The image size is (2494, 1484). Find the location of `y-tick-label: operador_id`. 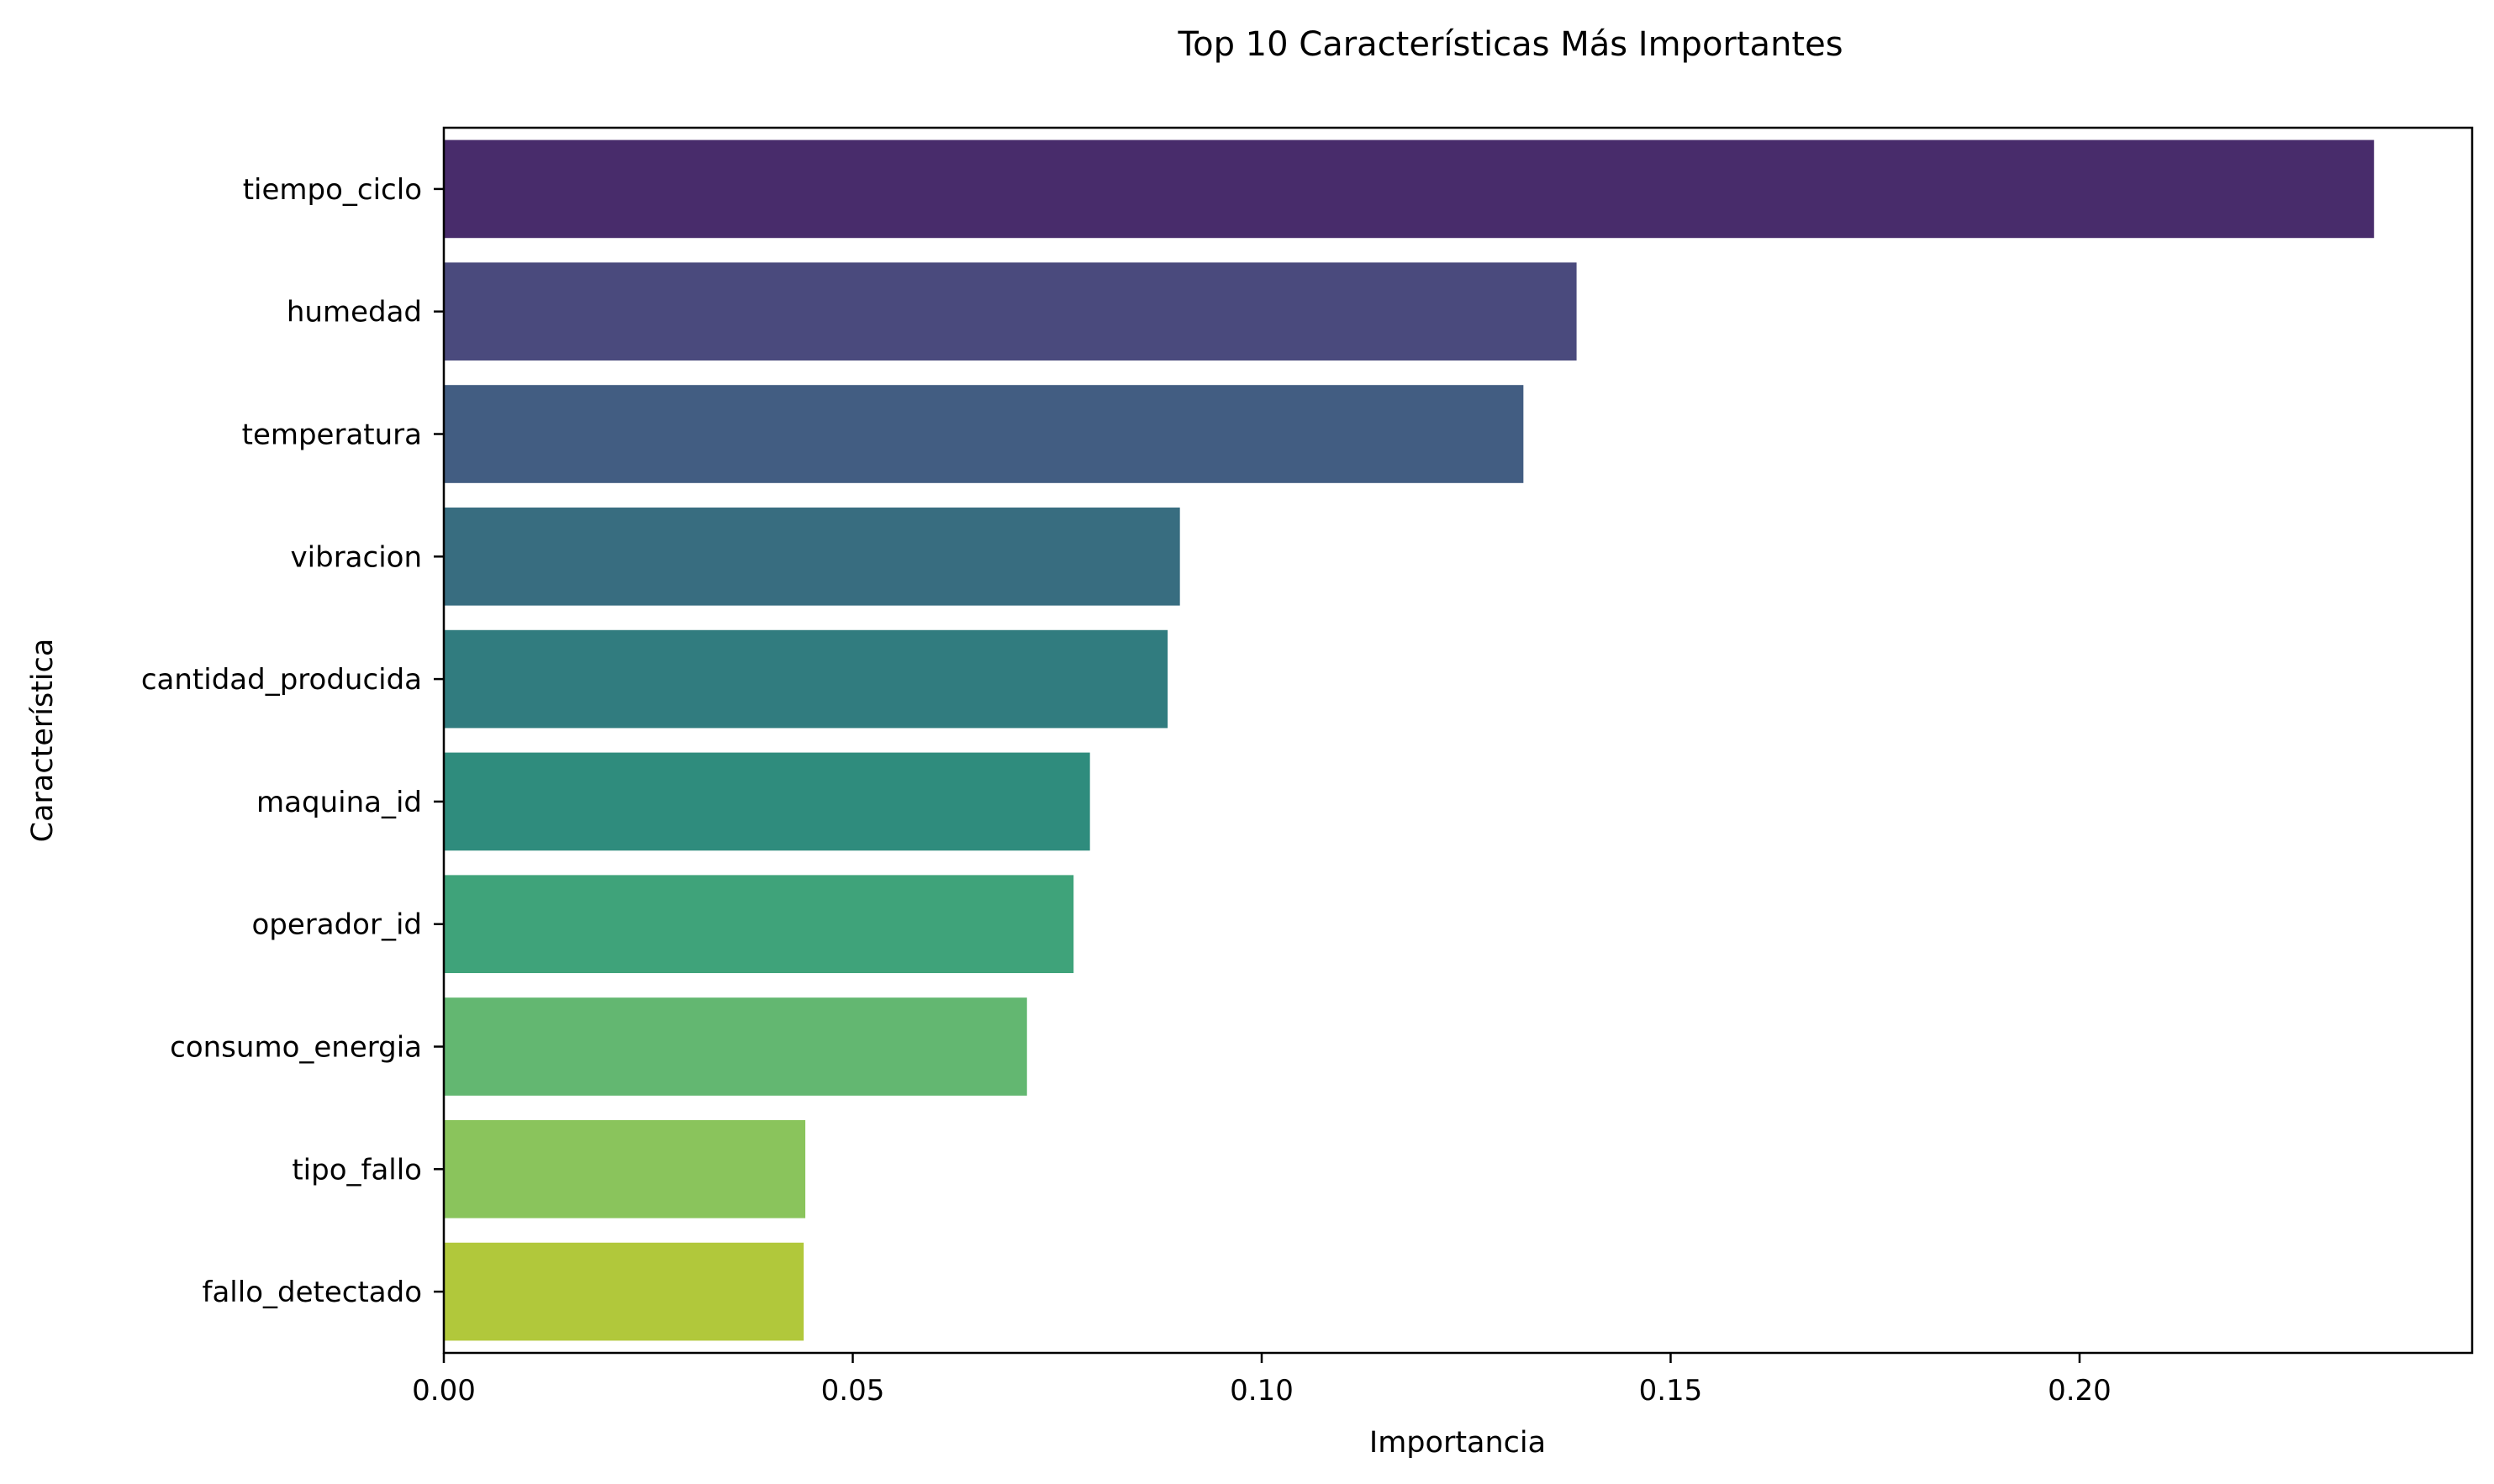

y-tick-label: operador_id is located at coordinates (336, 925).